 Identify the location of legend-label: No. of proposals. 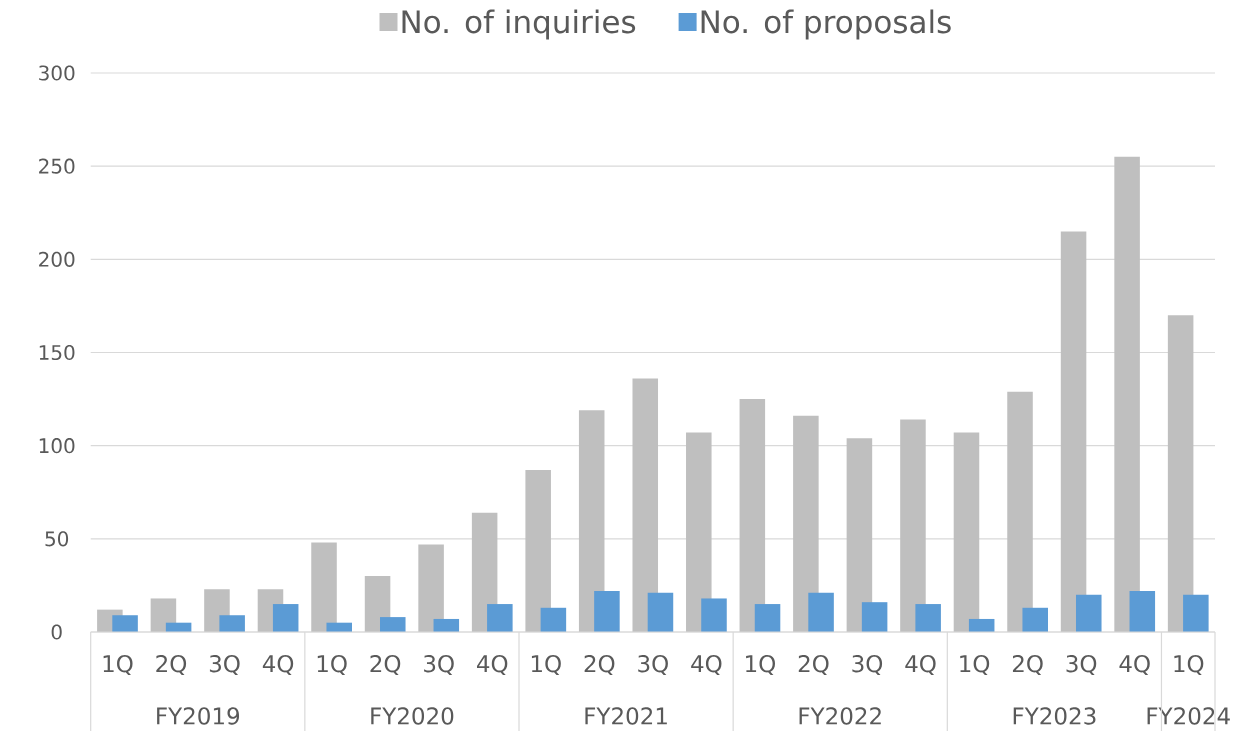
(826, 24).